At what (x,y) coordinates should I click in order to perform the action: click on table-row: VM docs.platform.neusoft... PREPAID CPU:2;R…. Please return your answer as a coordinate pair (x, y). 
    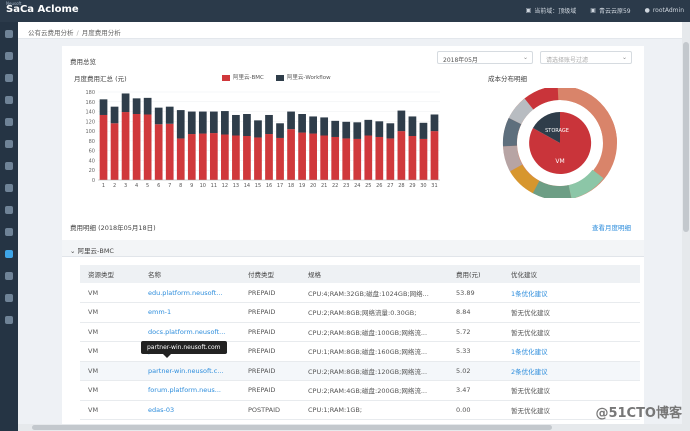
    Looking at the image, I should click on (360, 332).